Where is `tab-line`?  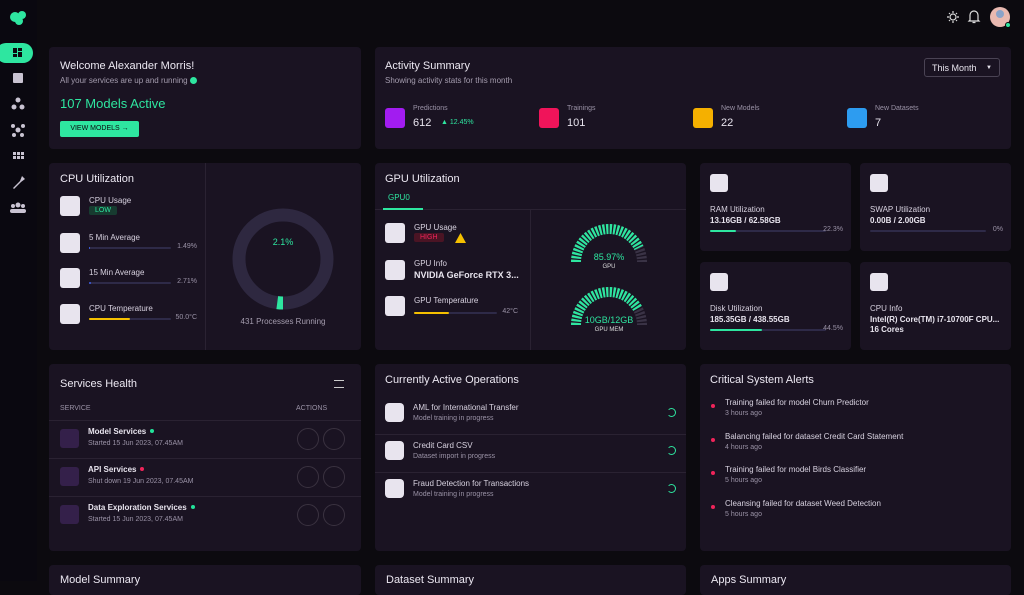
tab-line is located at coordinates (530, 209).